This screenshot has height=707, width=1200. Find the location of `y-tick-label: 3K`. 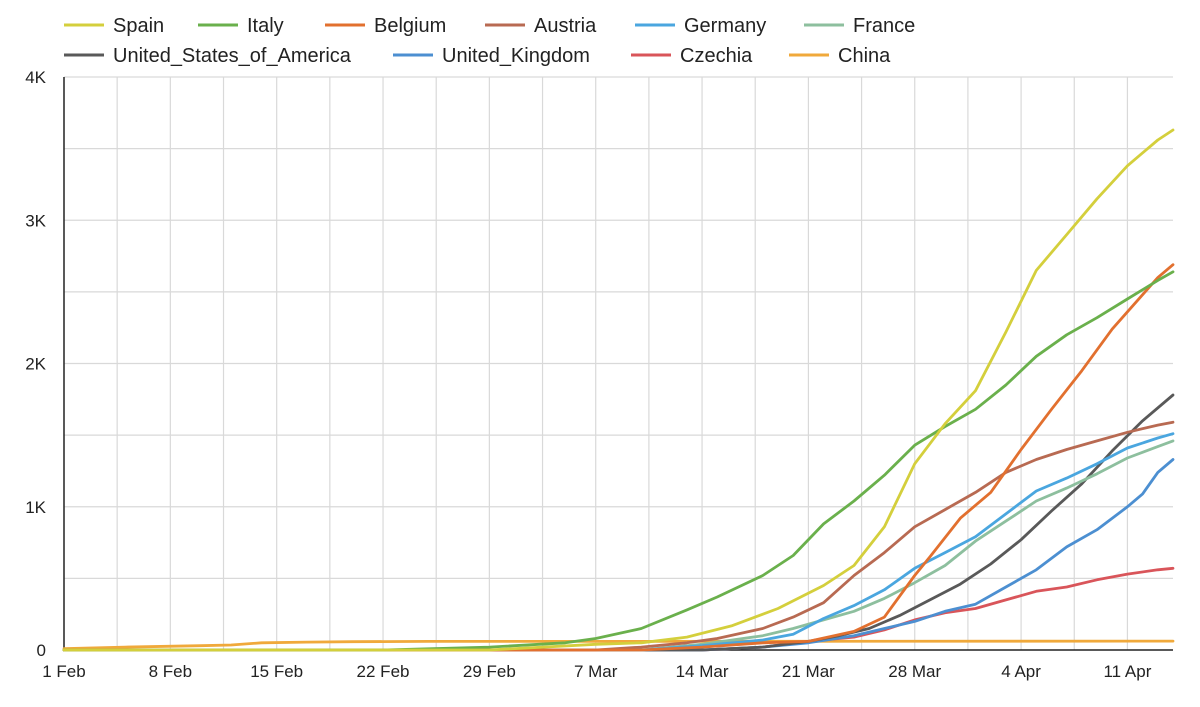

y-tick-label: 3K is located at coordinates (35, 220).